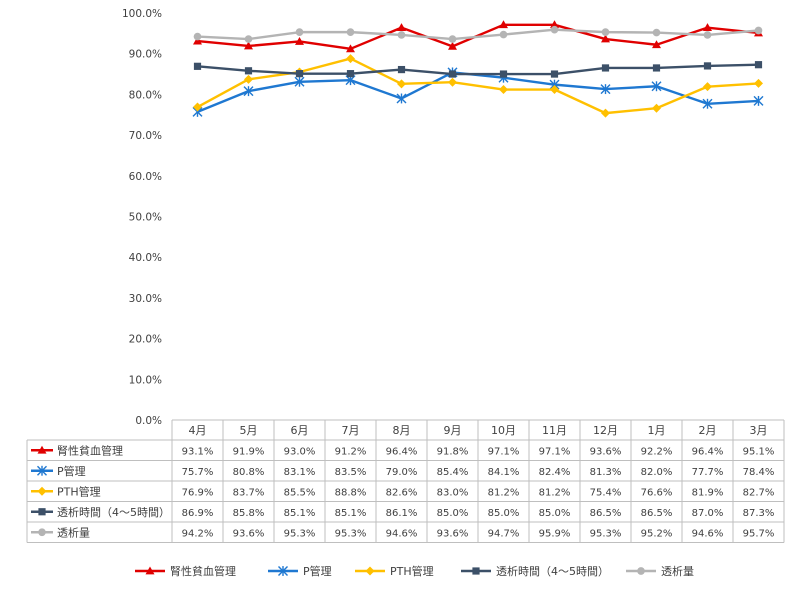 This screenshot has height=604, width=800. What do you see at coordinates (414, 571) in the screenshot?
I see `legend: 腎性貧血管理 P管理 PTH管理 透析時間（4～5時間） 透析量` at bounding box center [414, 571].